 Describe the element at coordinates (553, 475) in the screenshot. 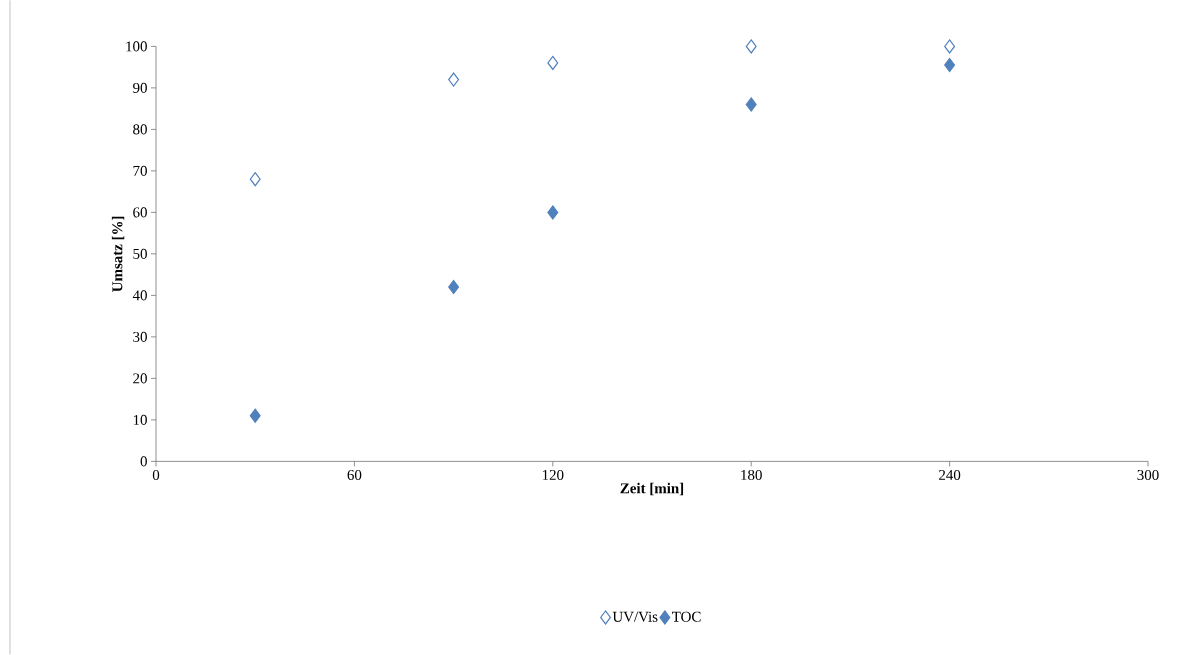

I see `x-tick-label: 120` at that location.